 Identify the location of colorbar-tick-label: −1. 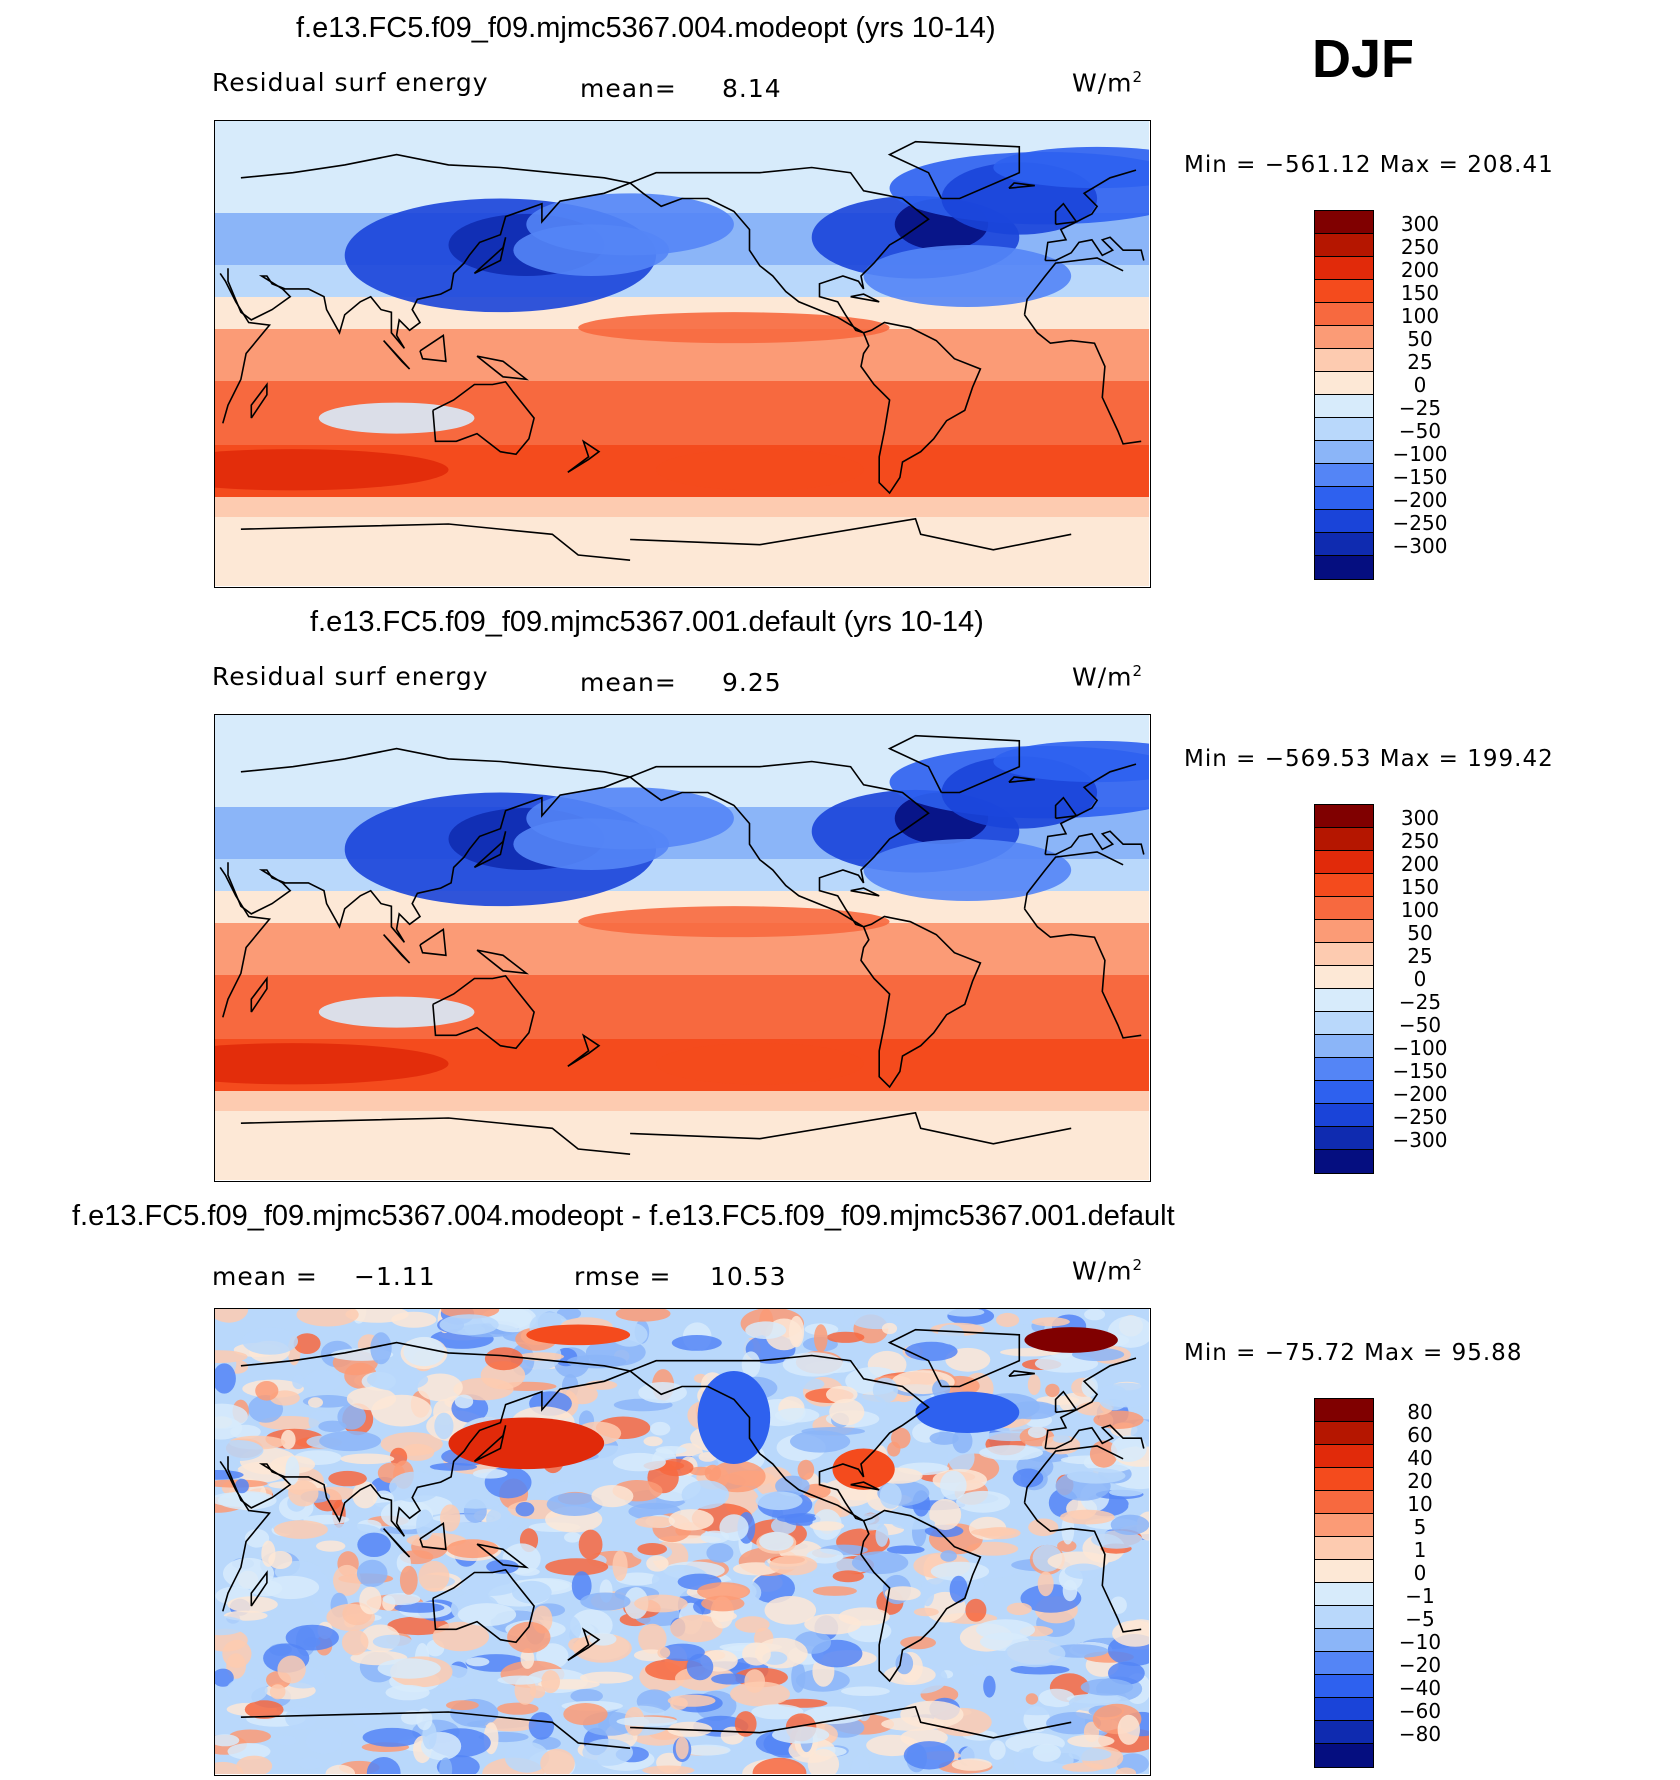
(1420, 1596).